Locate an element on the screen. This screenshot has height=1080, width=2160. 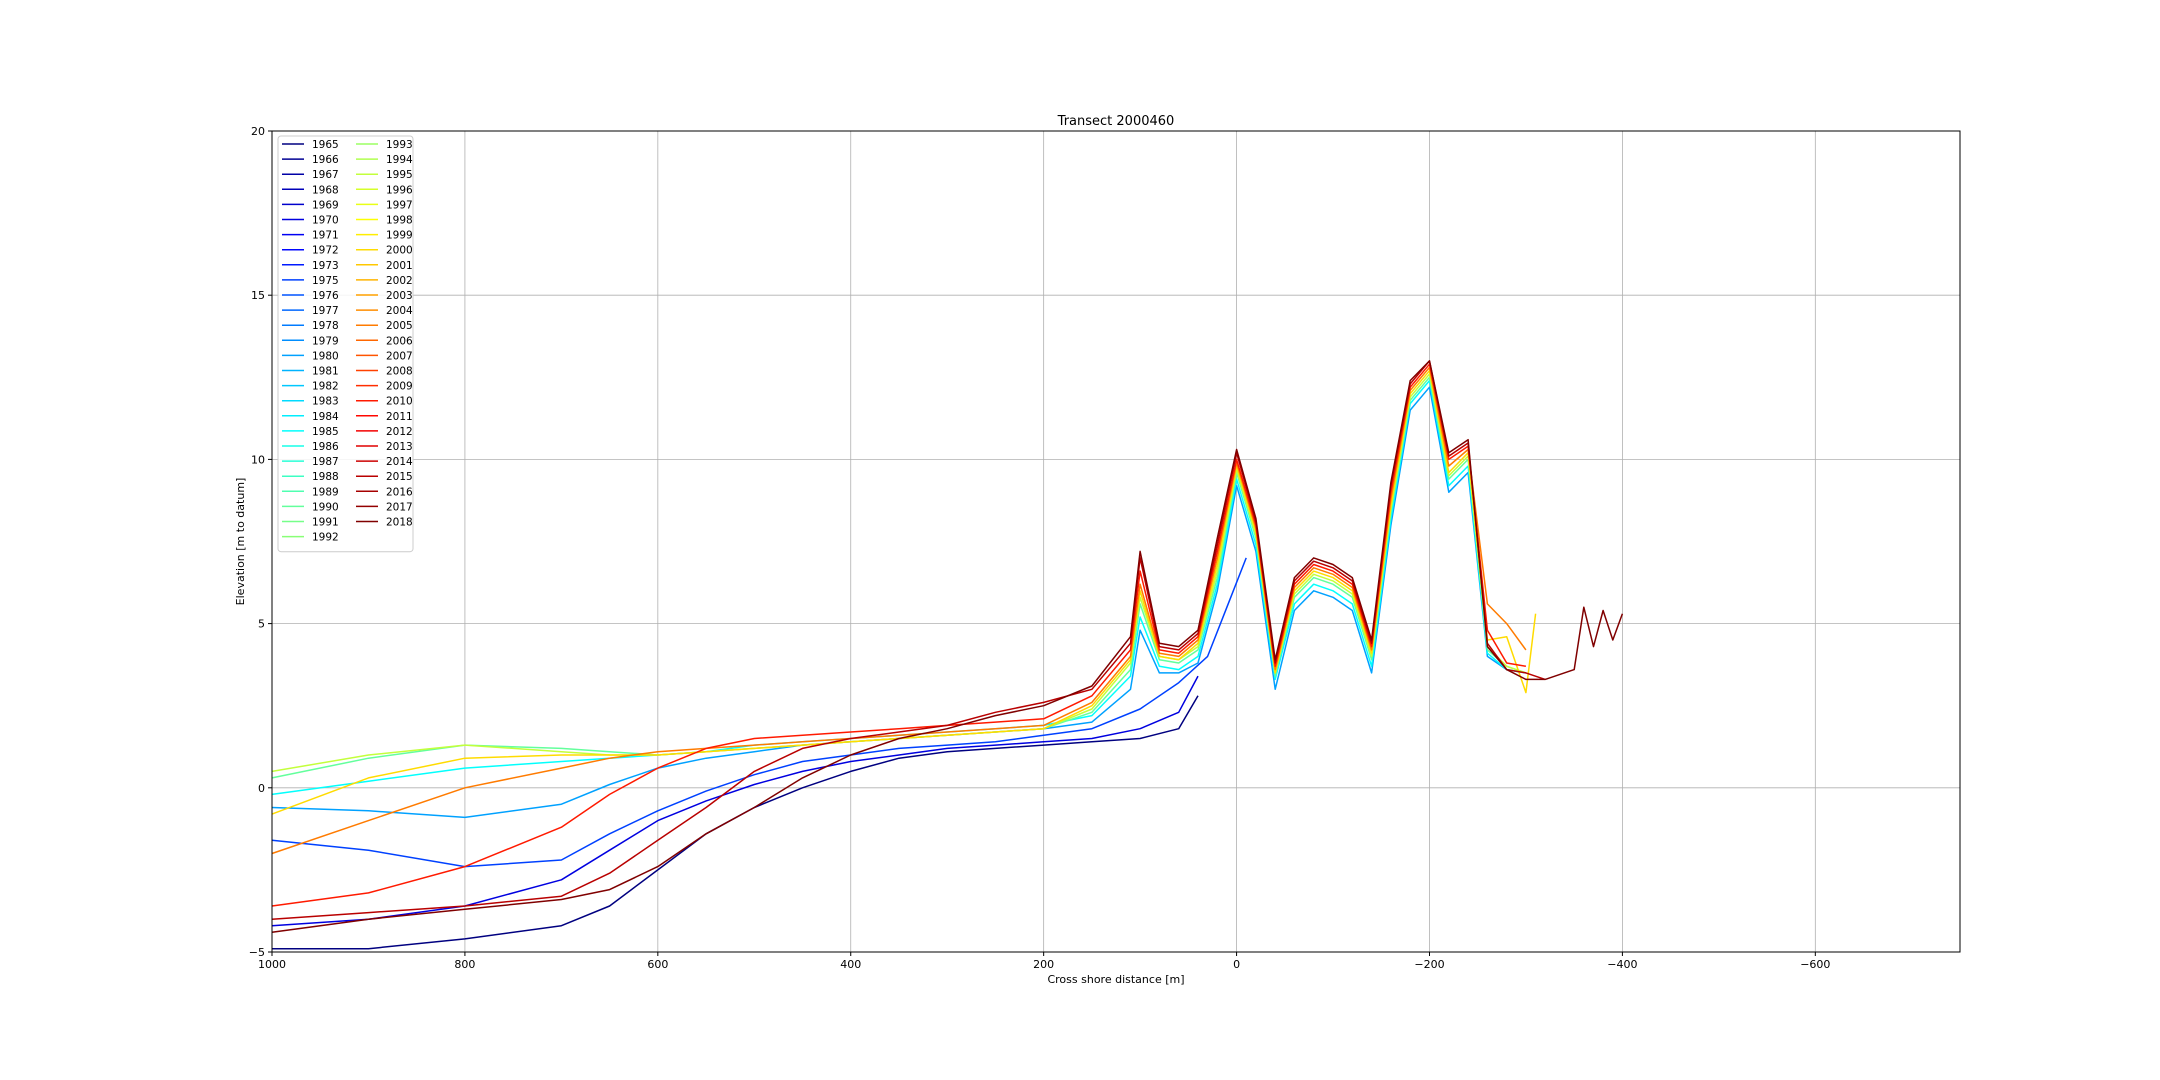
legend-label-1966: 1966 is located at coordinates (325, 160).